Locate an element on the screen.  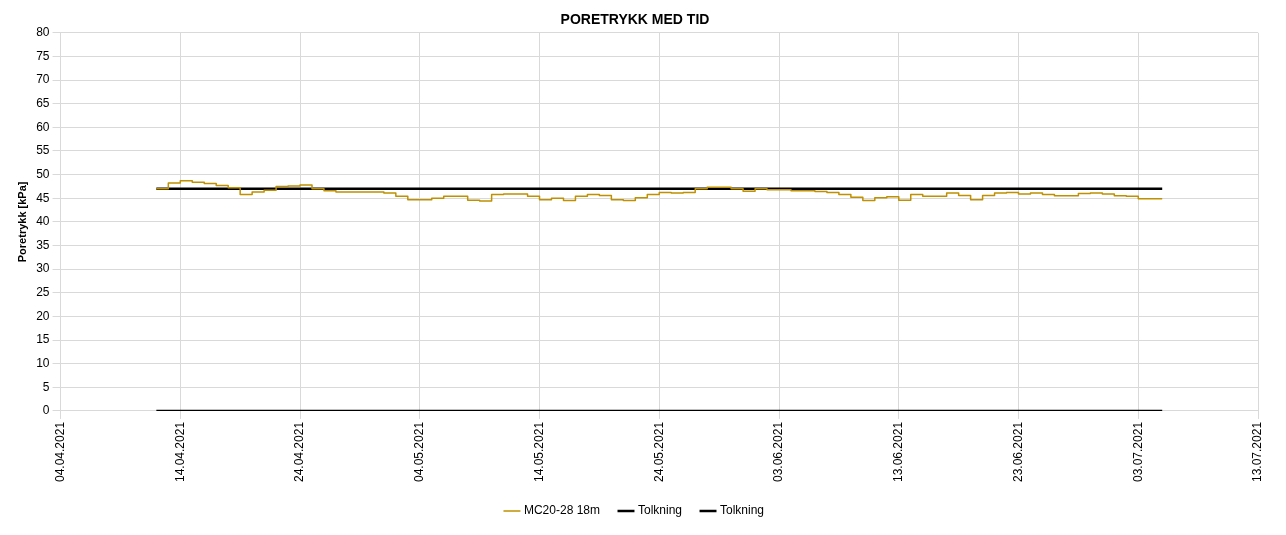
y-tick-label: 45 is located at coordinates (43, 197).